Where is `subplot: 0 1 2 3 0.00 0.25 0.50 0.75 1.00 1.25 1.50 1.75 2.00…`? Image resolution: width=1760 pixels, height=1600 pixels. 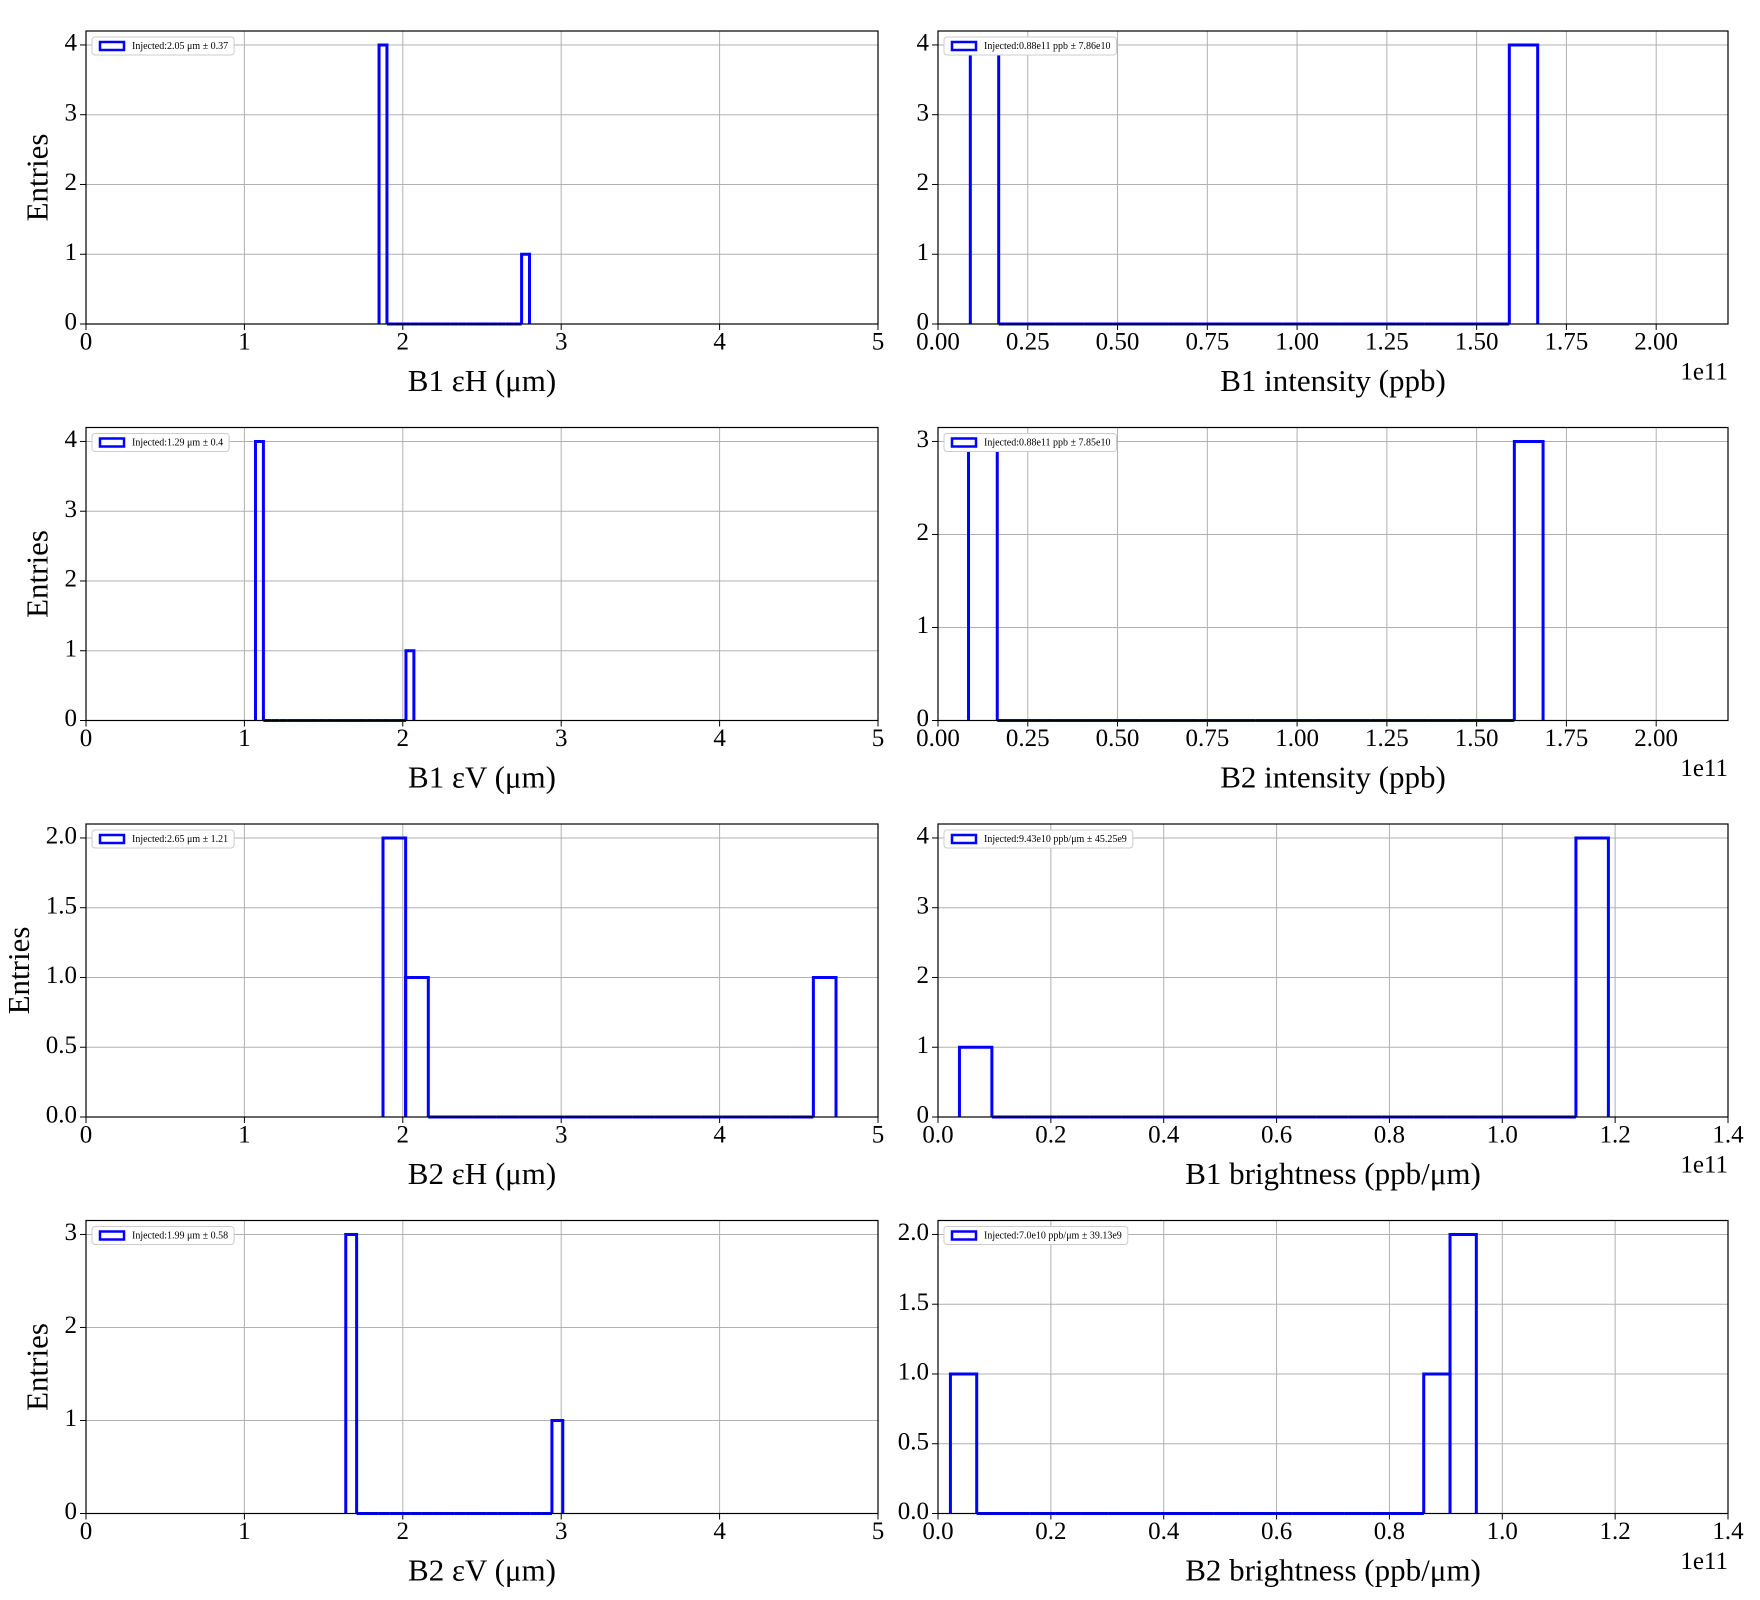
subplot: 0 1 2 3 0.00 0.25 0.50 0.75 1.00 1.25 1.50 1.75 2.00… is located at coordinates (1322, 610).